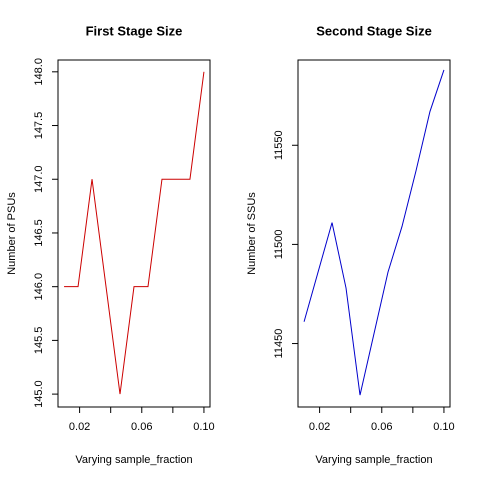 The height and width of the screenshot is (485, 480). Describe the element at coordinates (134, 30) in the screenshot. I see `chart-title: First Stage Size` at that location.